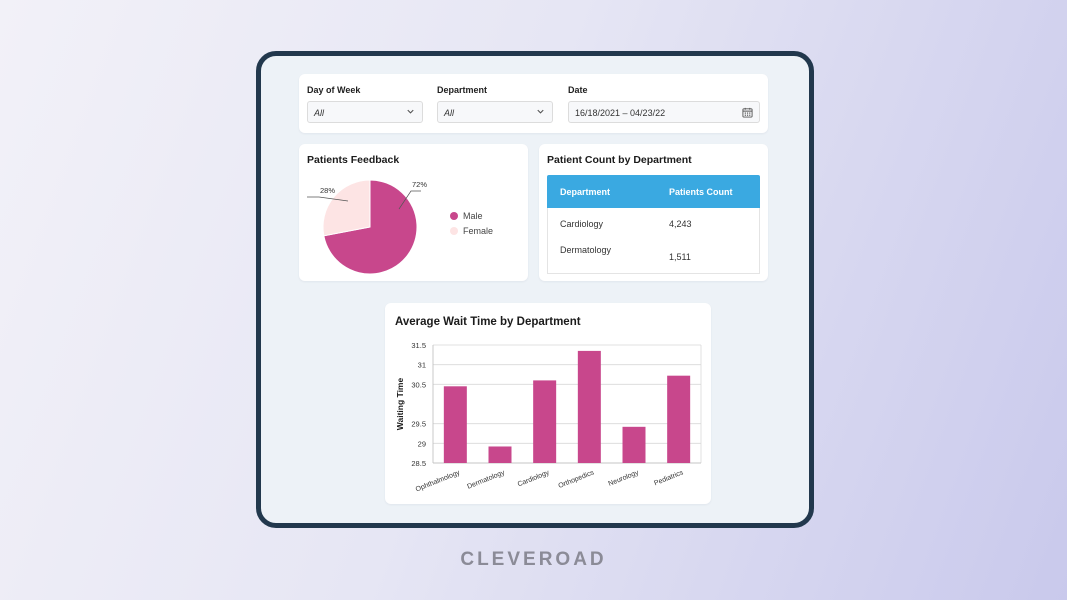 This screenshot has height=600, width=1067. I want to click on bar-dermatology, so click(500, 454).